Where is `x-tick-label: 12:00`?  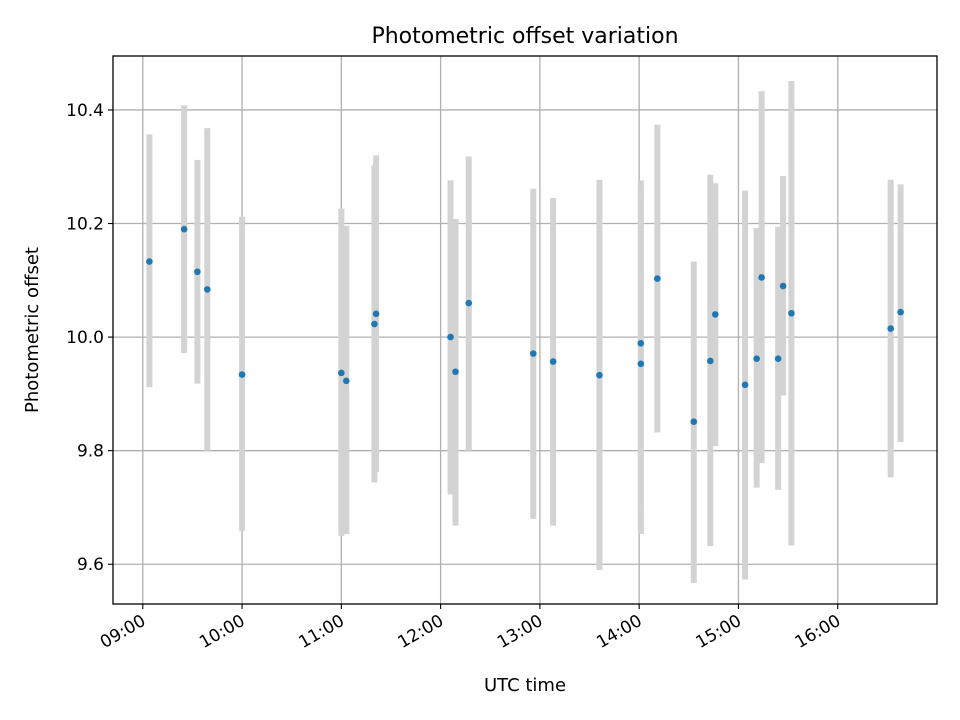
x-tick-label: 12:00 is located at coordinates (421, 632).